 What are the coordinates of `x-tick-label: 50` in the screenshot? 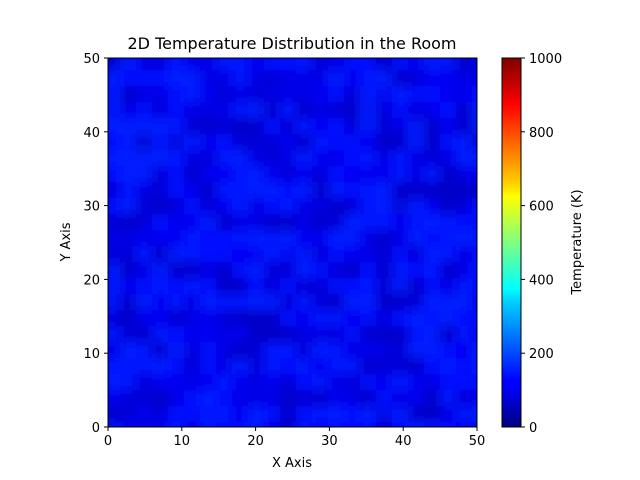 It's located at (477, 441).